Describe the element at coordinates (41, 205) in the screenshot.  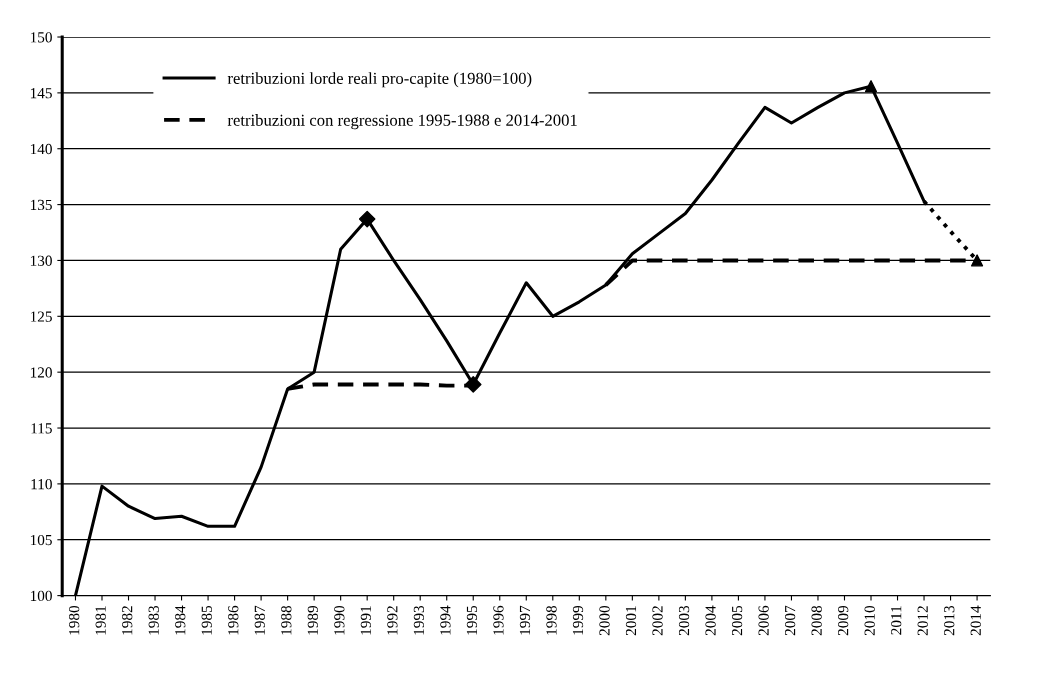
I see `y-tick-label: 135` at that location.